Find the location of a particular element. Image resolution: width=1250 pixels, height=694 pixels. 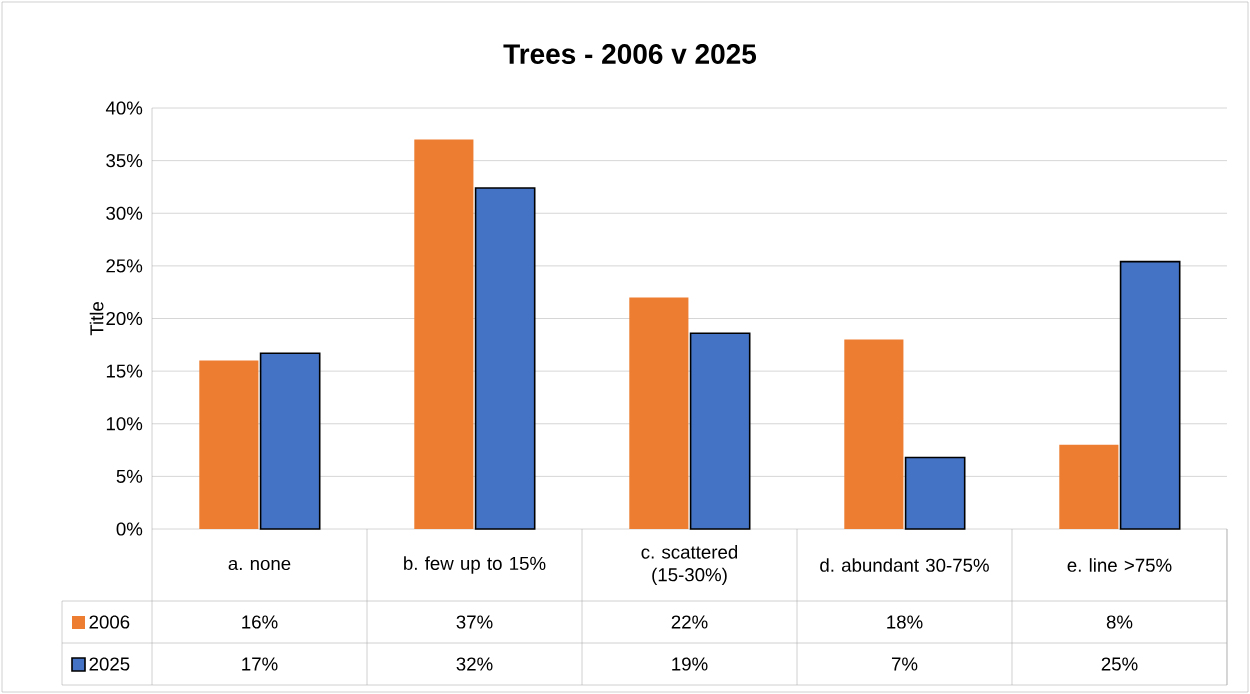

y-tick-label: 35% is located at coordinates (124, 161).